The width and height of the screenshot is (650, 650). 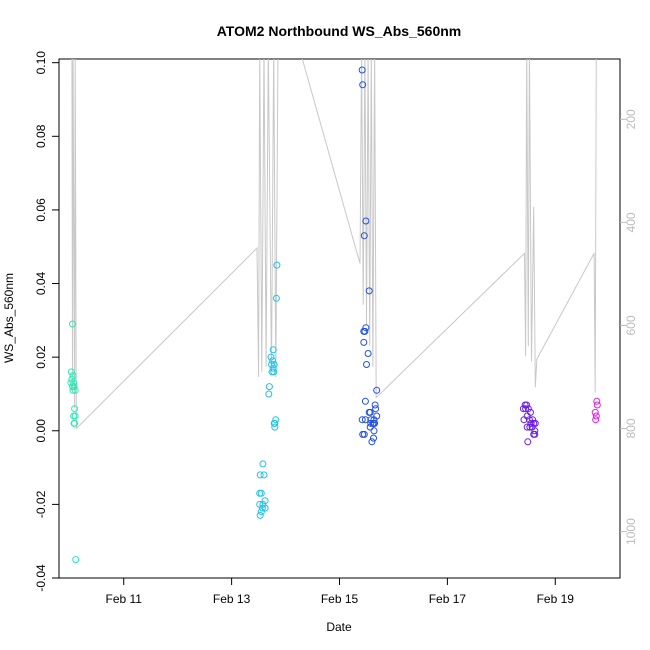 What do you see at coordinates (232, 599) in the screenshot?
I see `x-tick-label: Feb 13` at bounding box center [232, 599].